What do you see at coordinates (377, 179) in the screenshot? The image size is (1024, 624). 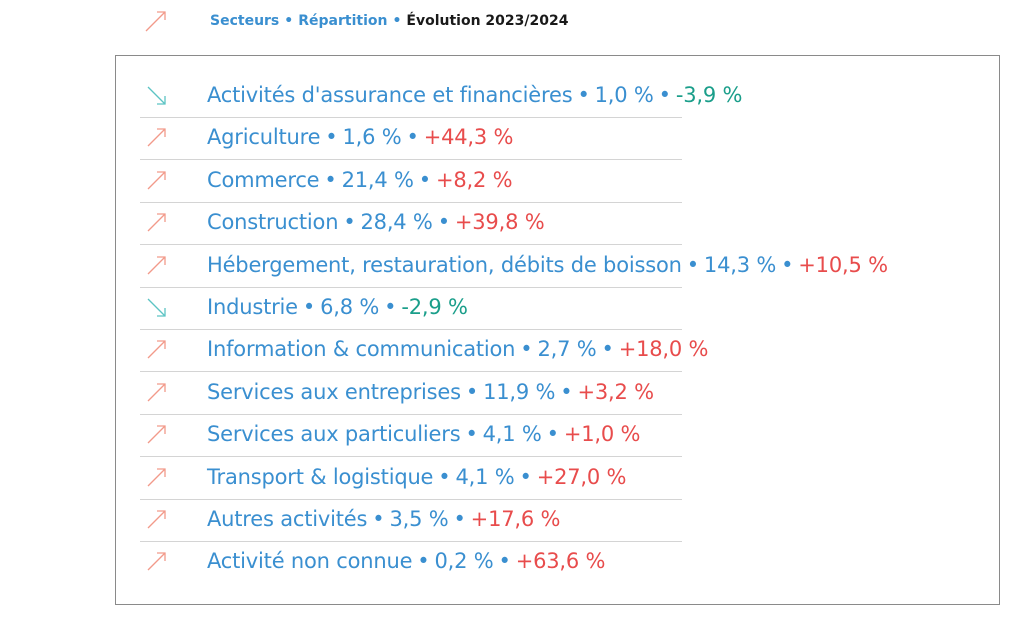 I see `sector-share: 21,4 %` at bounding box center [377, 179].